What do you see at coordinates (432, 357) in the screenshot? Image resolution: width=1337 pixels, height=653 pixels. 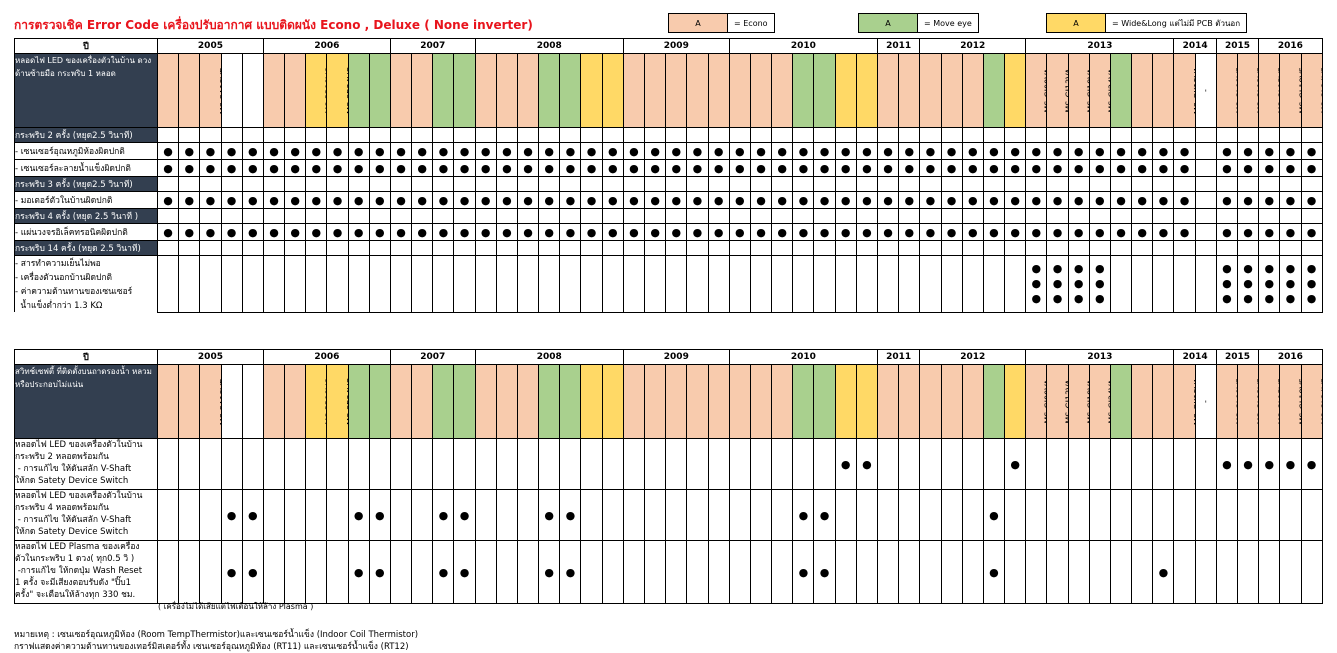 I see `year-header: 2007` at bounding box center [432, 357].